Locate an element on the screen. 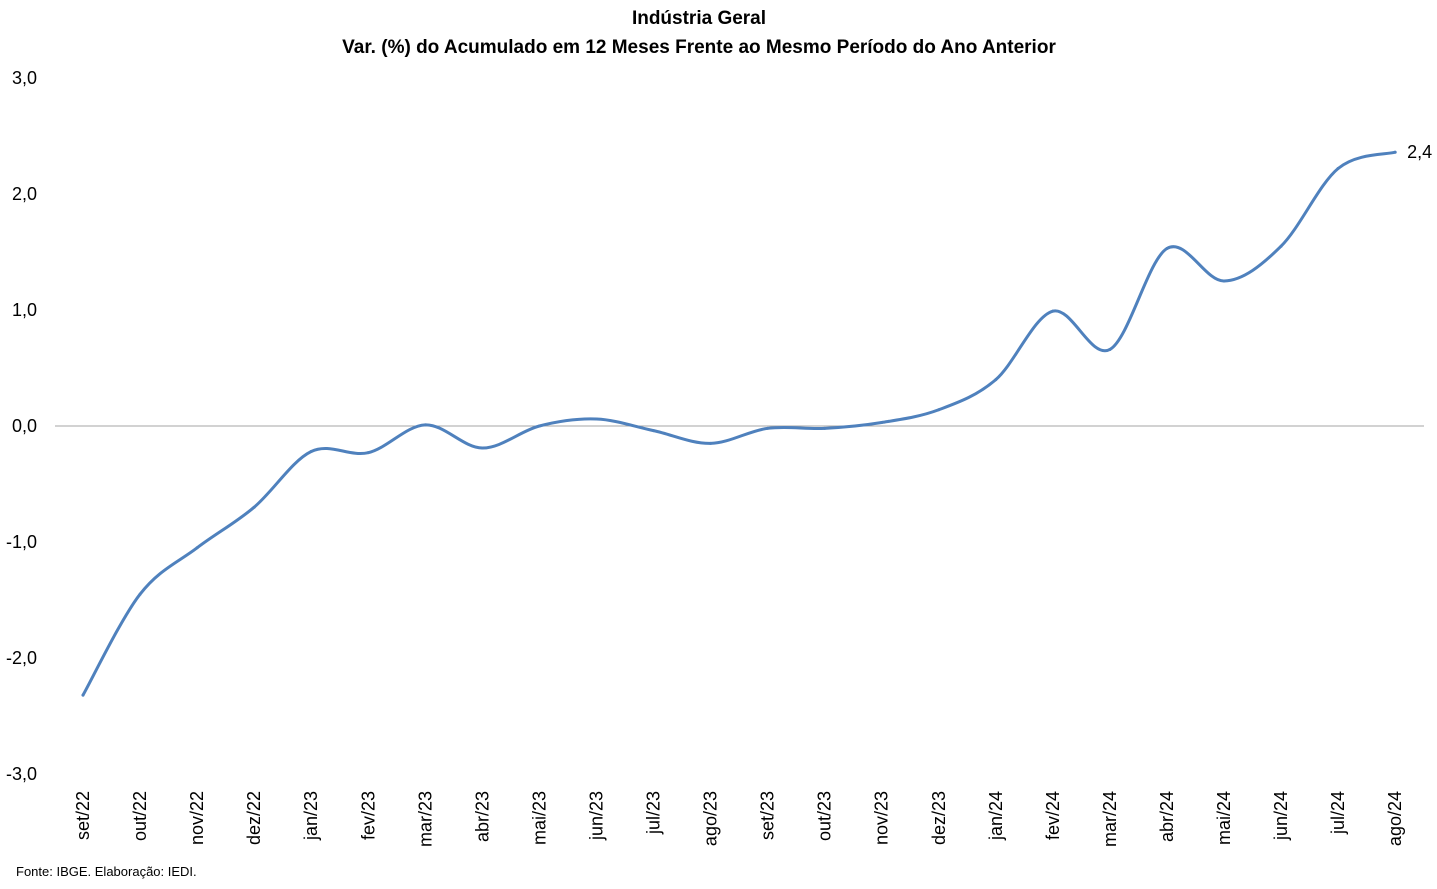  x-tick-label: jun/24 is located at coordinates (1281, 816).